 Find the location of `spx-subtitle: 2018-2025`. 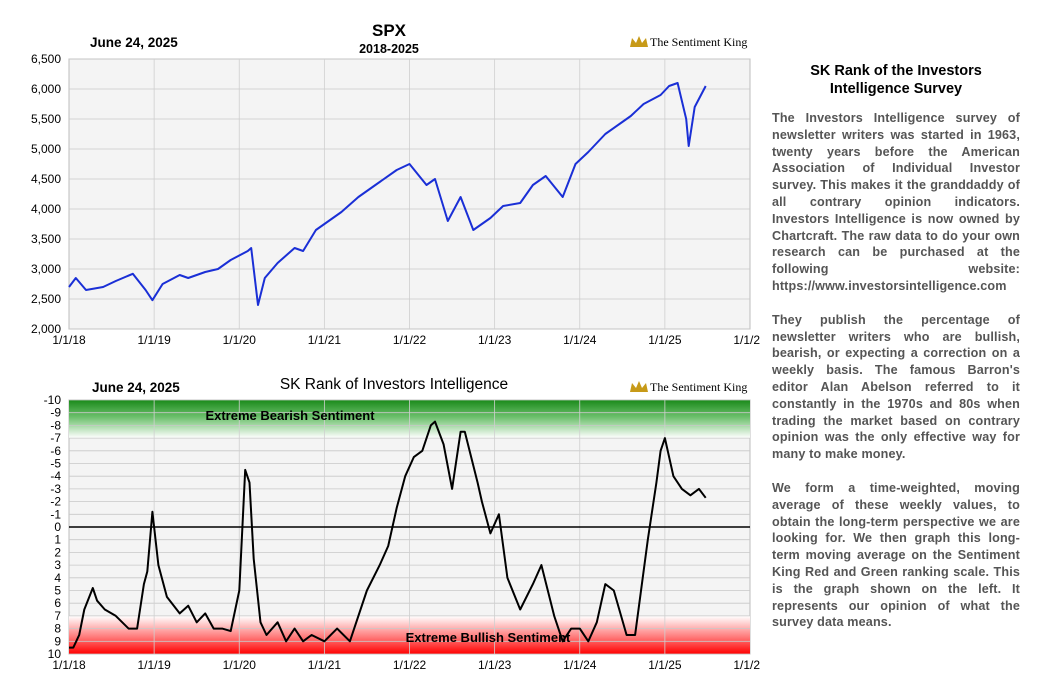

spx-subtitle: 2018-2025 is located at coordinates (389, 49).